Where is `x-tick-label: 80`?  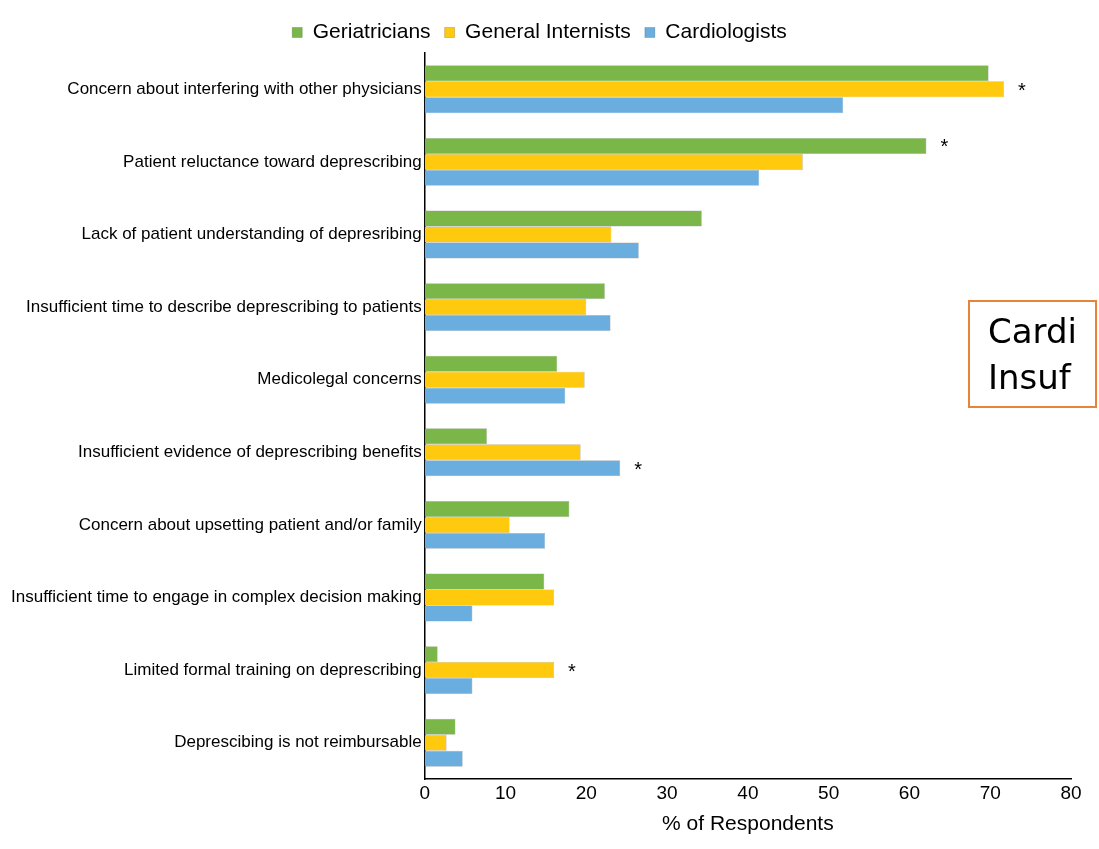
x-tick-label: 80 is located at coordinates (1071, 792).